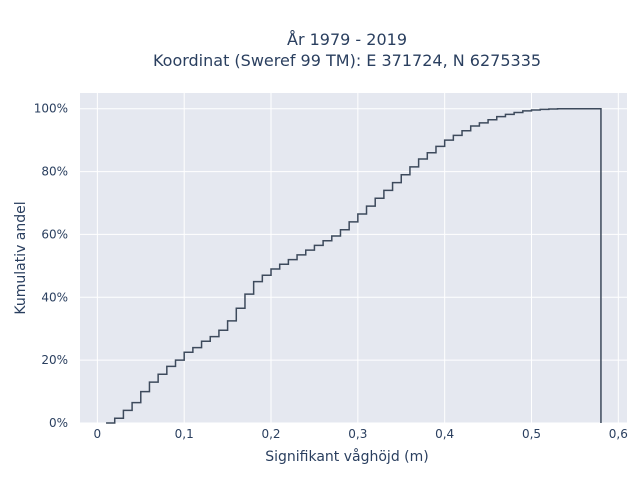 This screenshot has width=640, height=484. I want to click on y-tick-label: 60%, so click(54, 234).